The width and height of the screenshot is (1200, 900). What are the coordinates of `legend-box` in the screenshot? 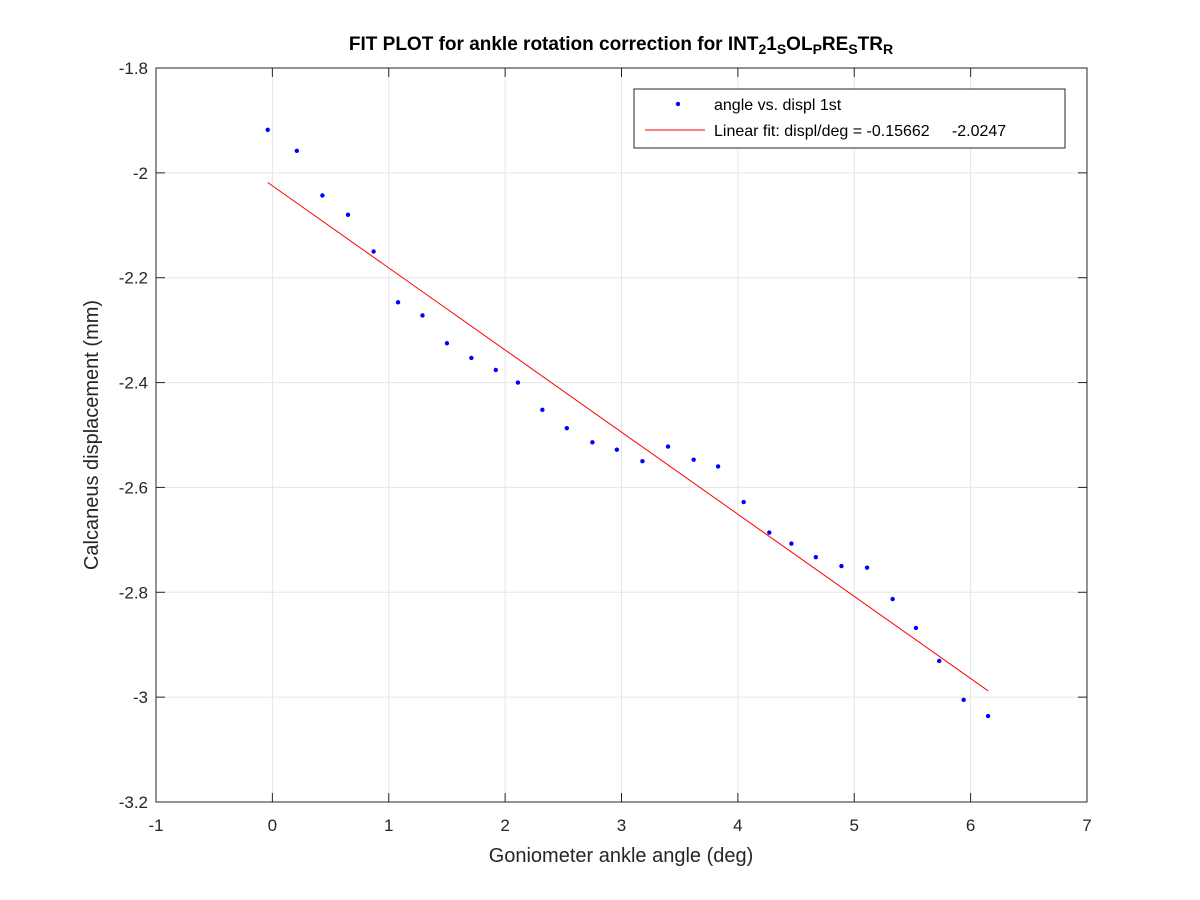 It's located at (849, 118).